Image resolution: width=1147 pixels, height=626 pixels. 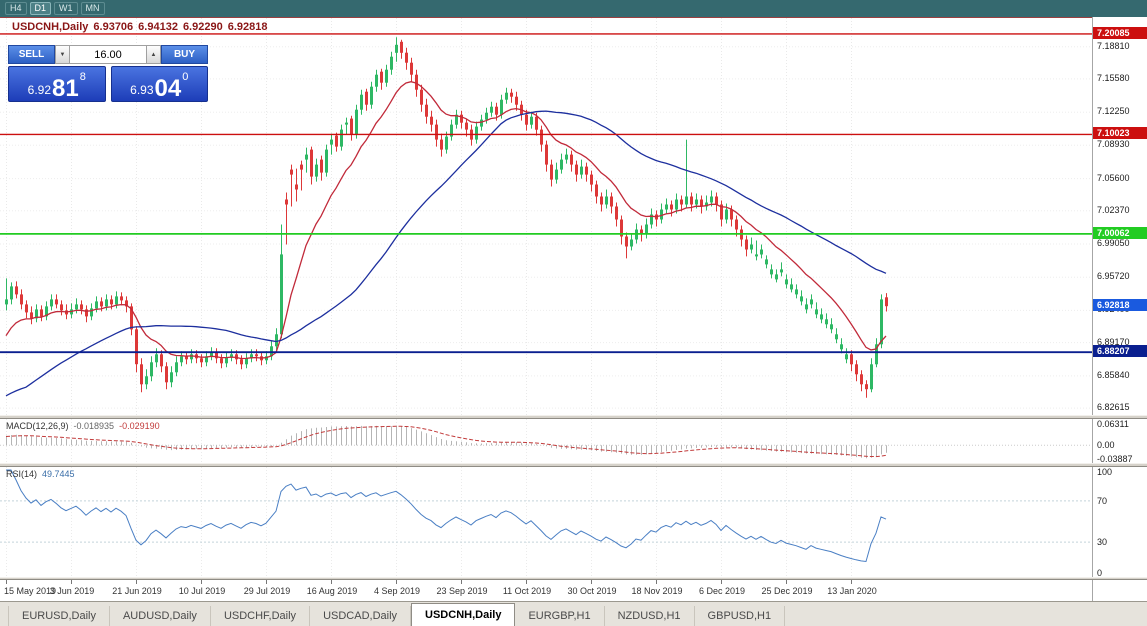 I want to click on level-price-label: 7.20085, so click(x=1120, y=32).